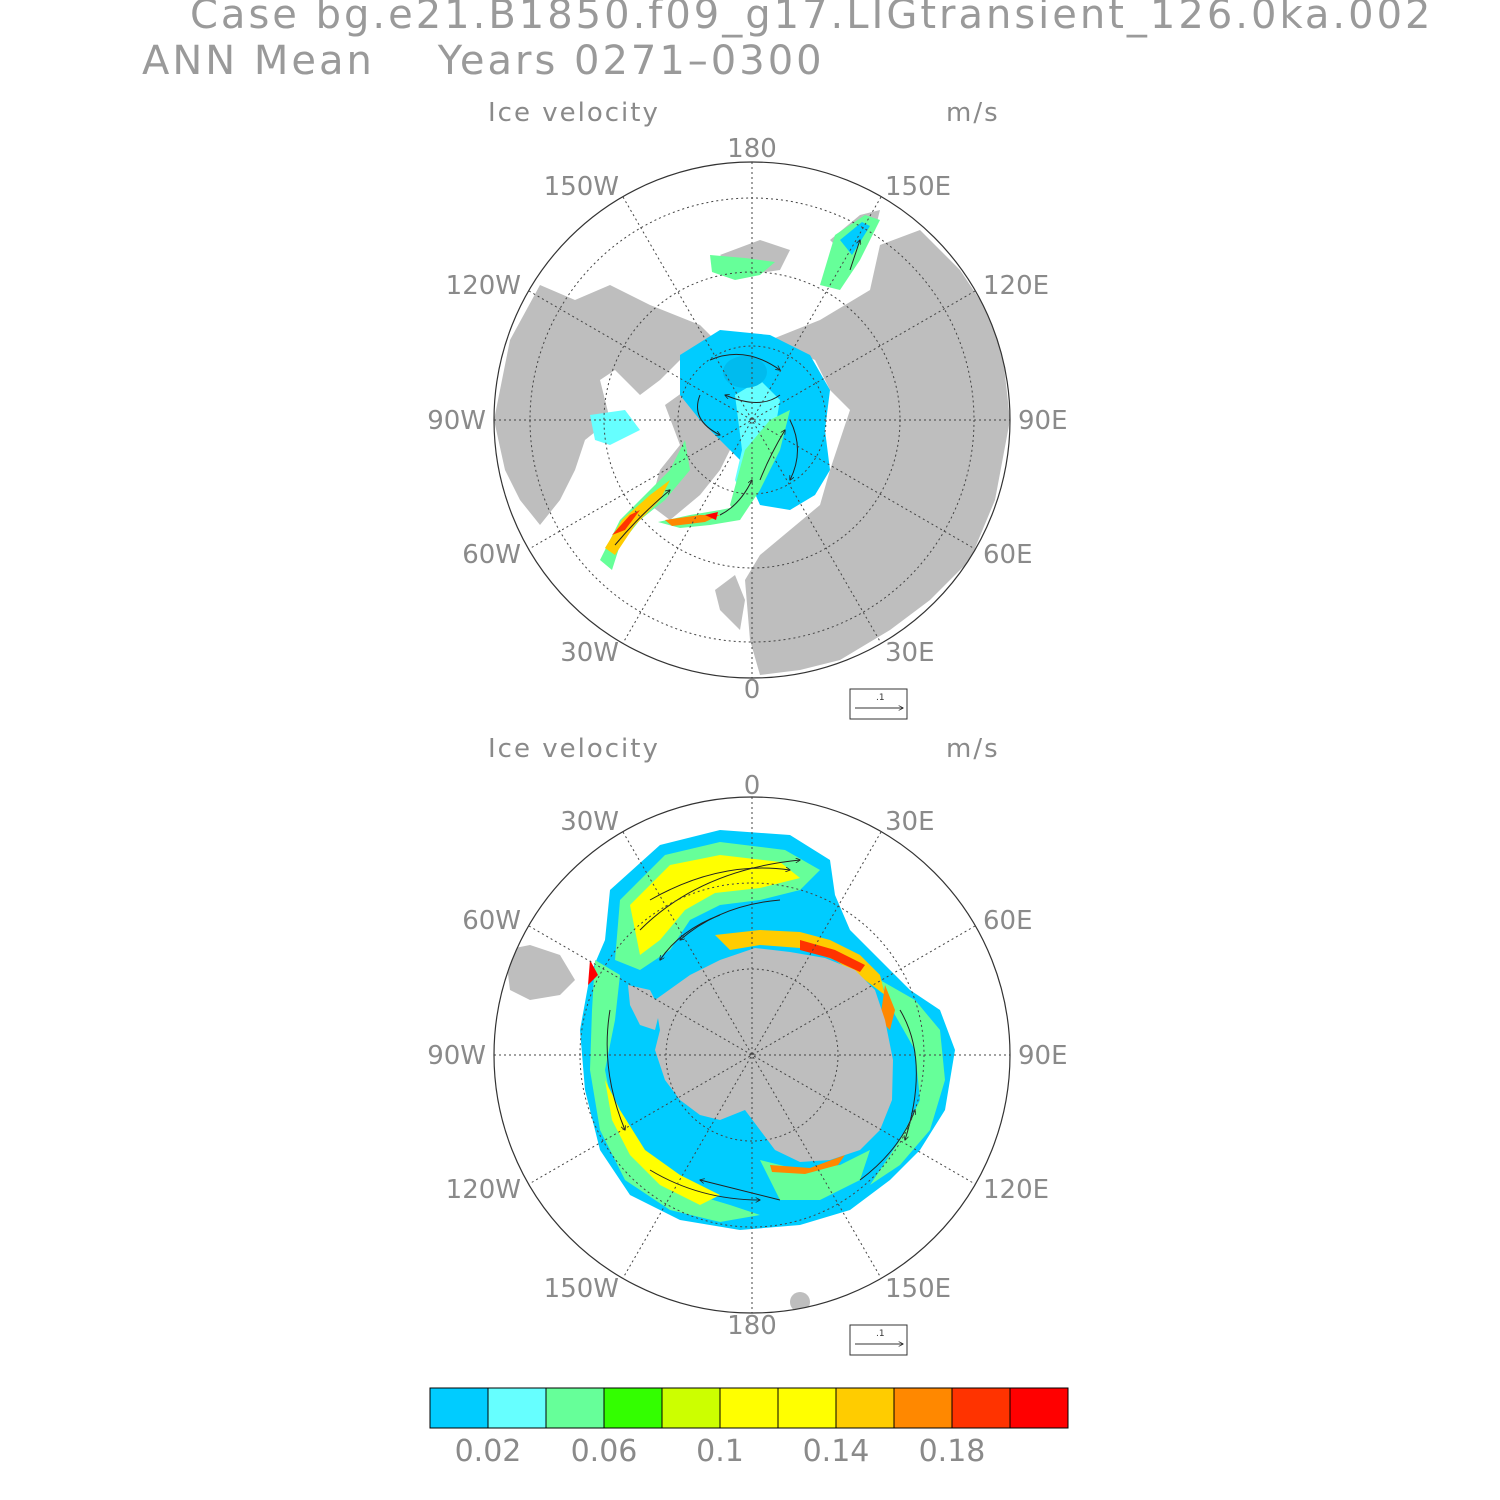  Describe the element at coordinates (1043, 1056) in the screenshot. I see `south-lon-label-90e: 90E` at that location.